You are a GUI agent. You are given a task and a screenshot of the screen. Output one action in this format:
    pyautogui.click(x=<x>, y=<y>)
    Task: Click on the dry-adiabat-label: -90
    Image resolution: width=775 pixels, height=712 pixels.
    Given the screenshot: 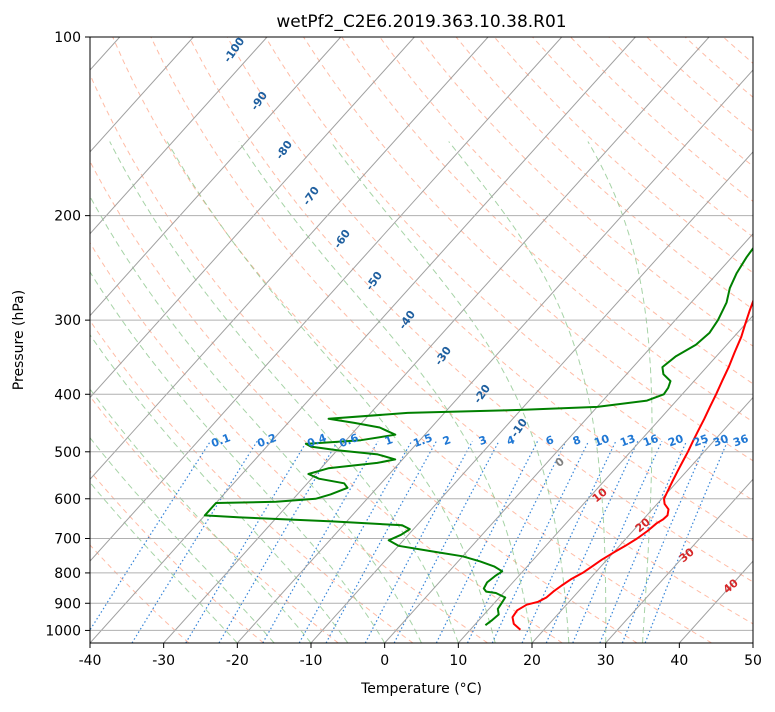 What is the action you would take?
    pyautogui.click(x=259, y=101)
    